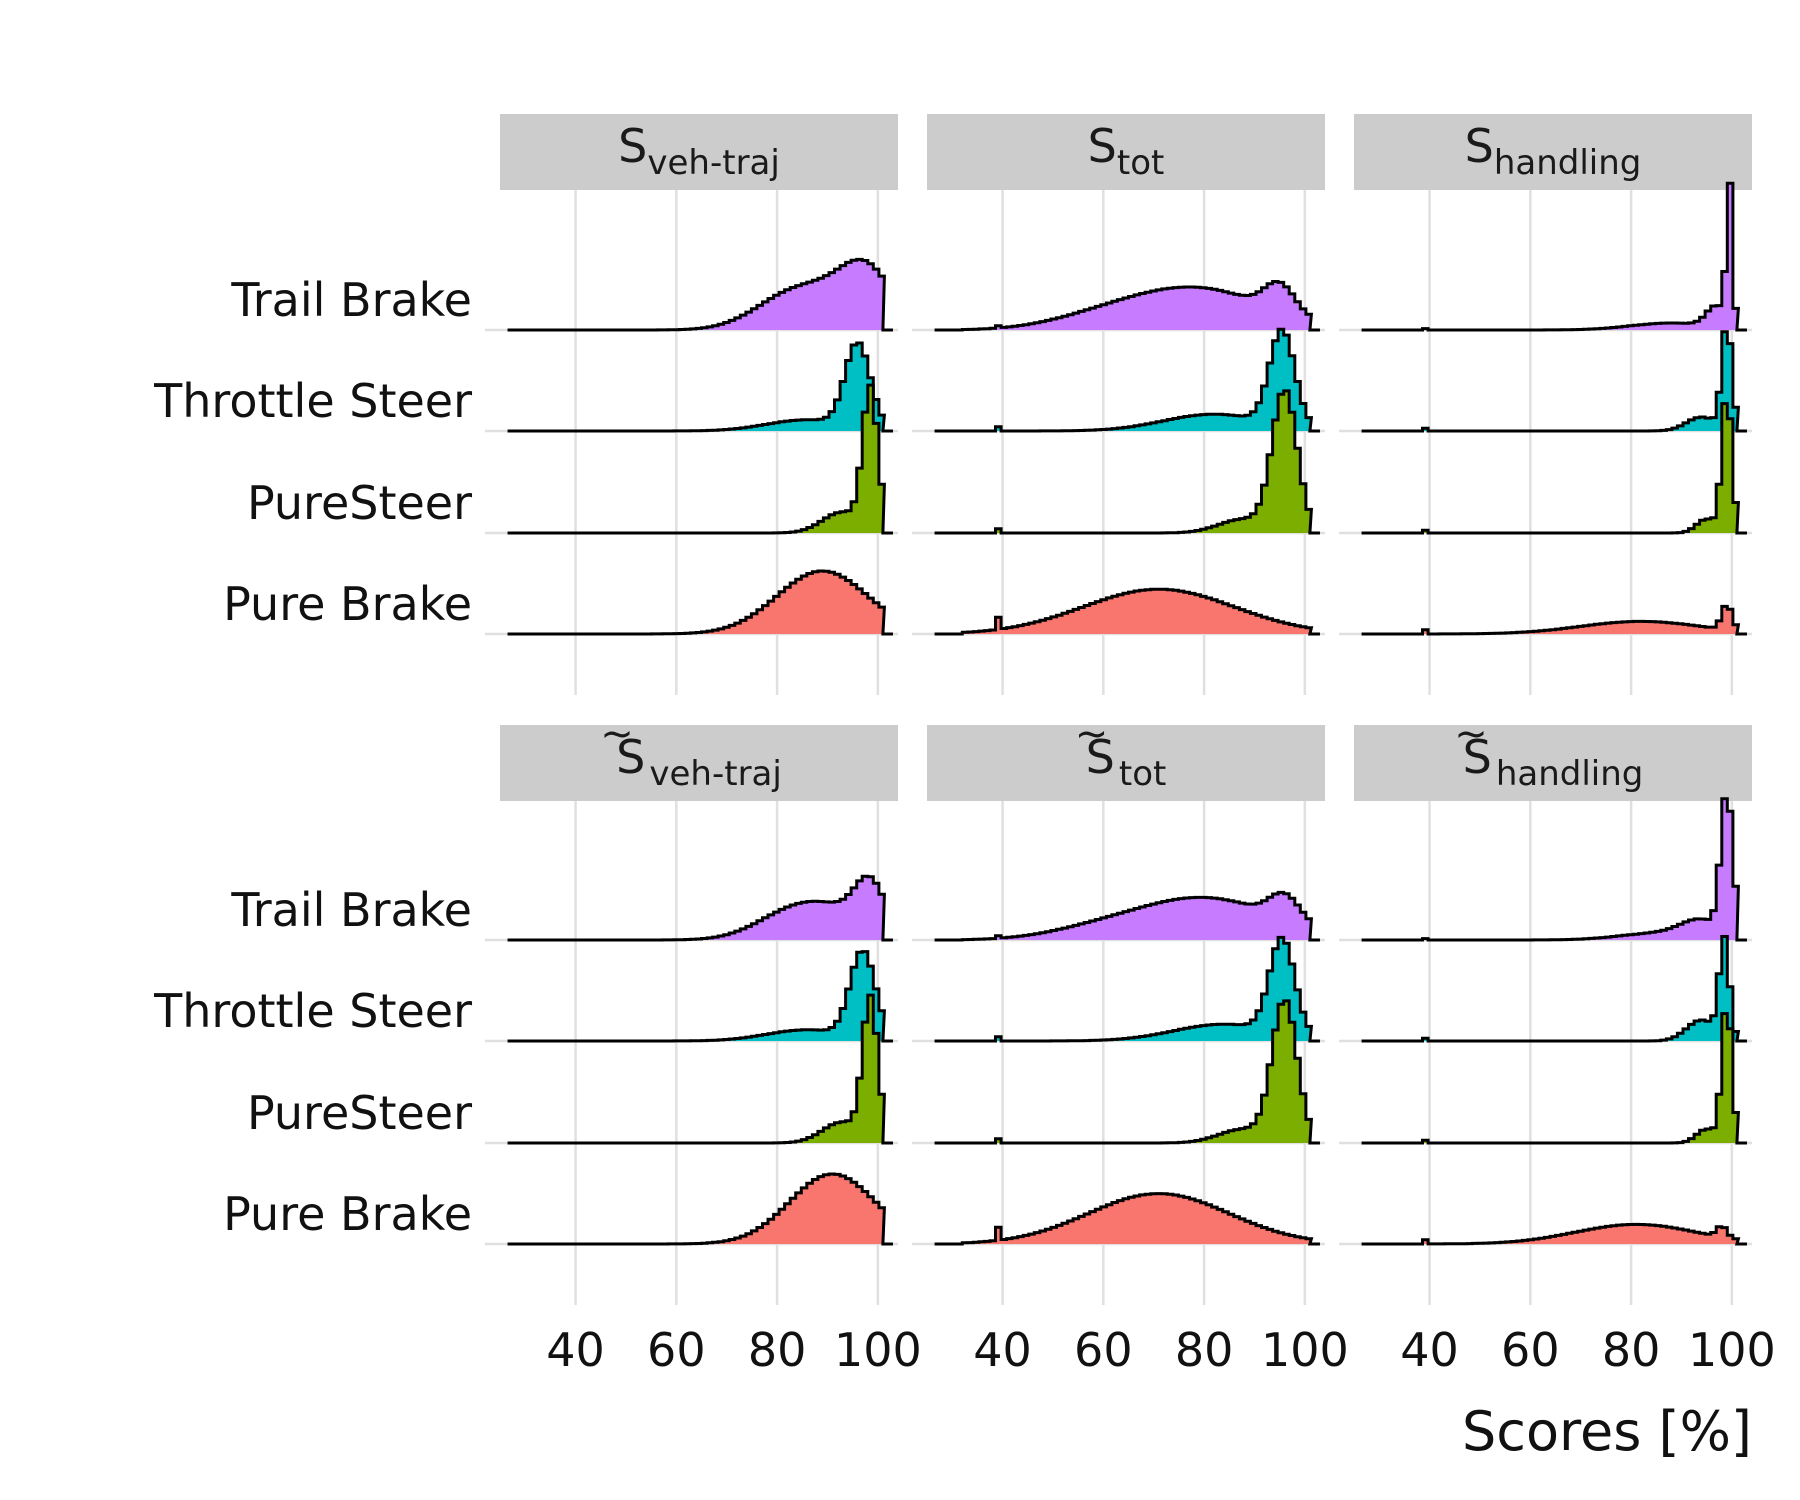 The width and height of the screenshot is (1800, 1500). I want to click on facet-strip-title: Shandling, so click(1553, 151).